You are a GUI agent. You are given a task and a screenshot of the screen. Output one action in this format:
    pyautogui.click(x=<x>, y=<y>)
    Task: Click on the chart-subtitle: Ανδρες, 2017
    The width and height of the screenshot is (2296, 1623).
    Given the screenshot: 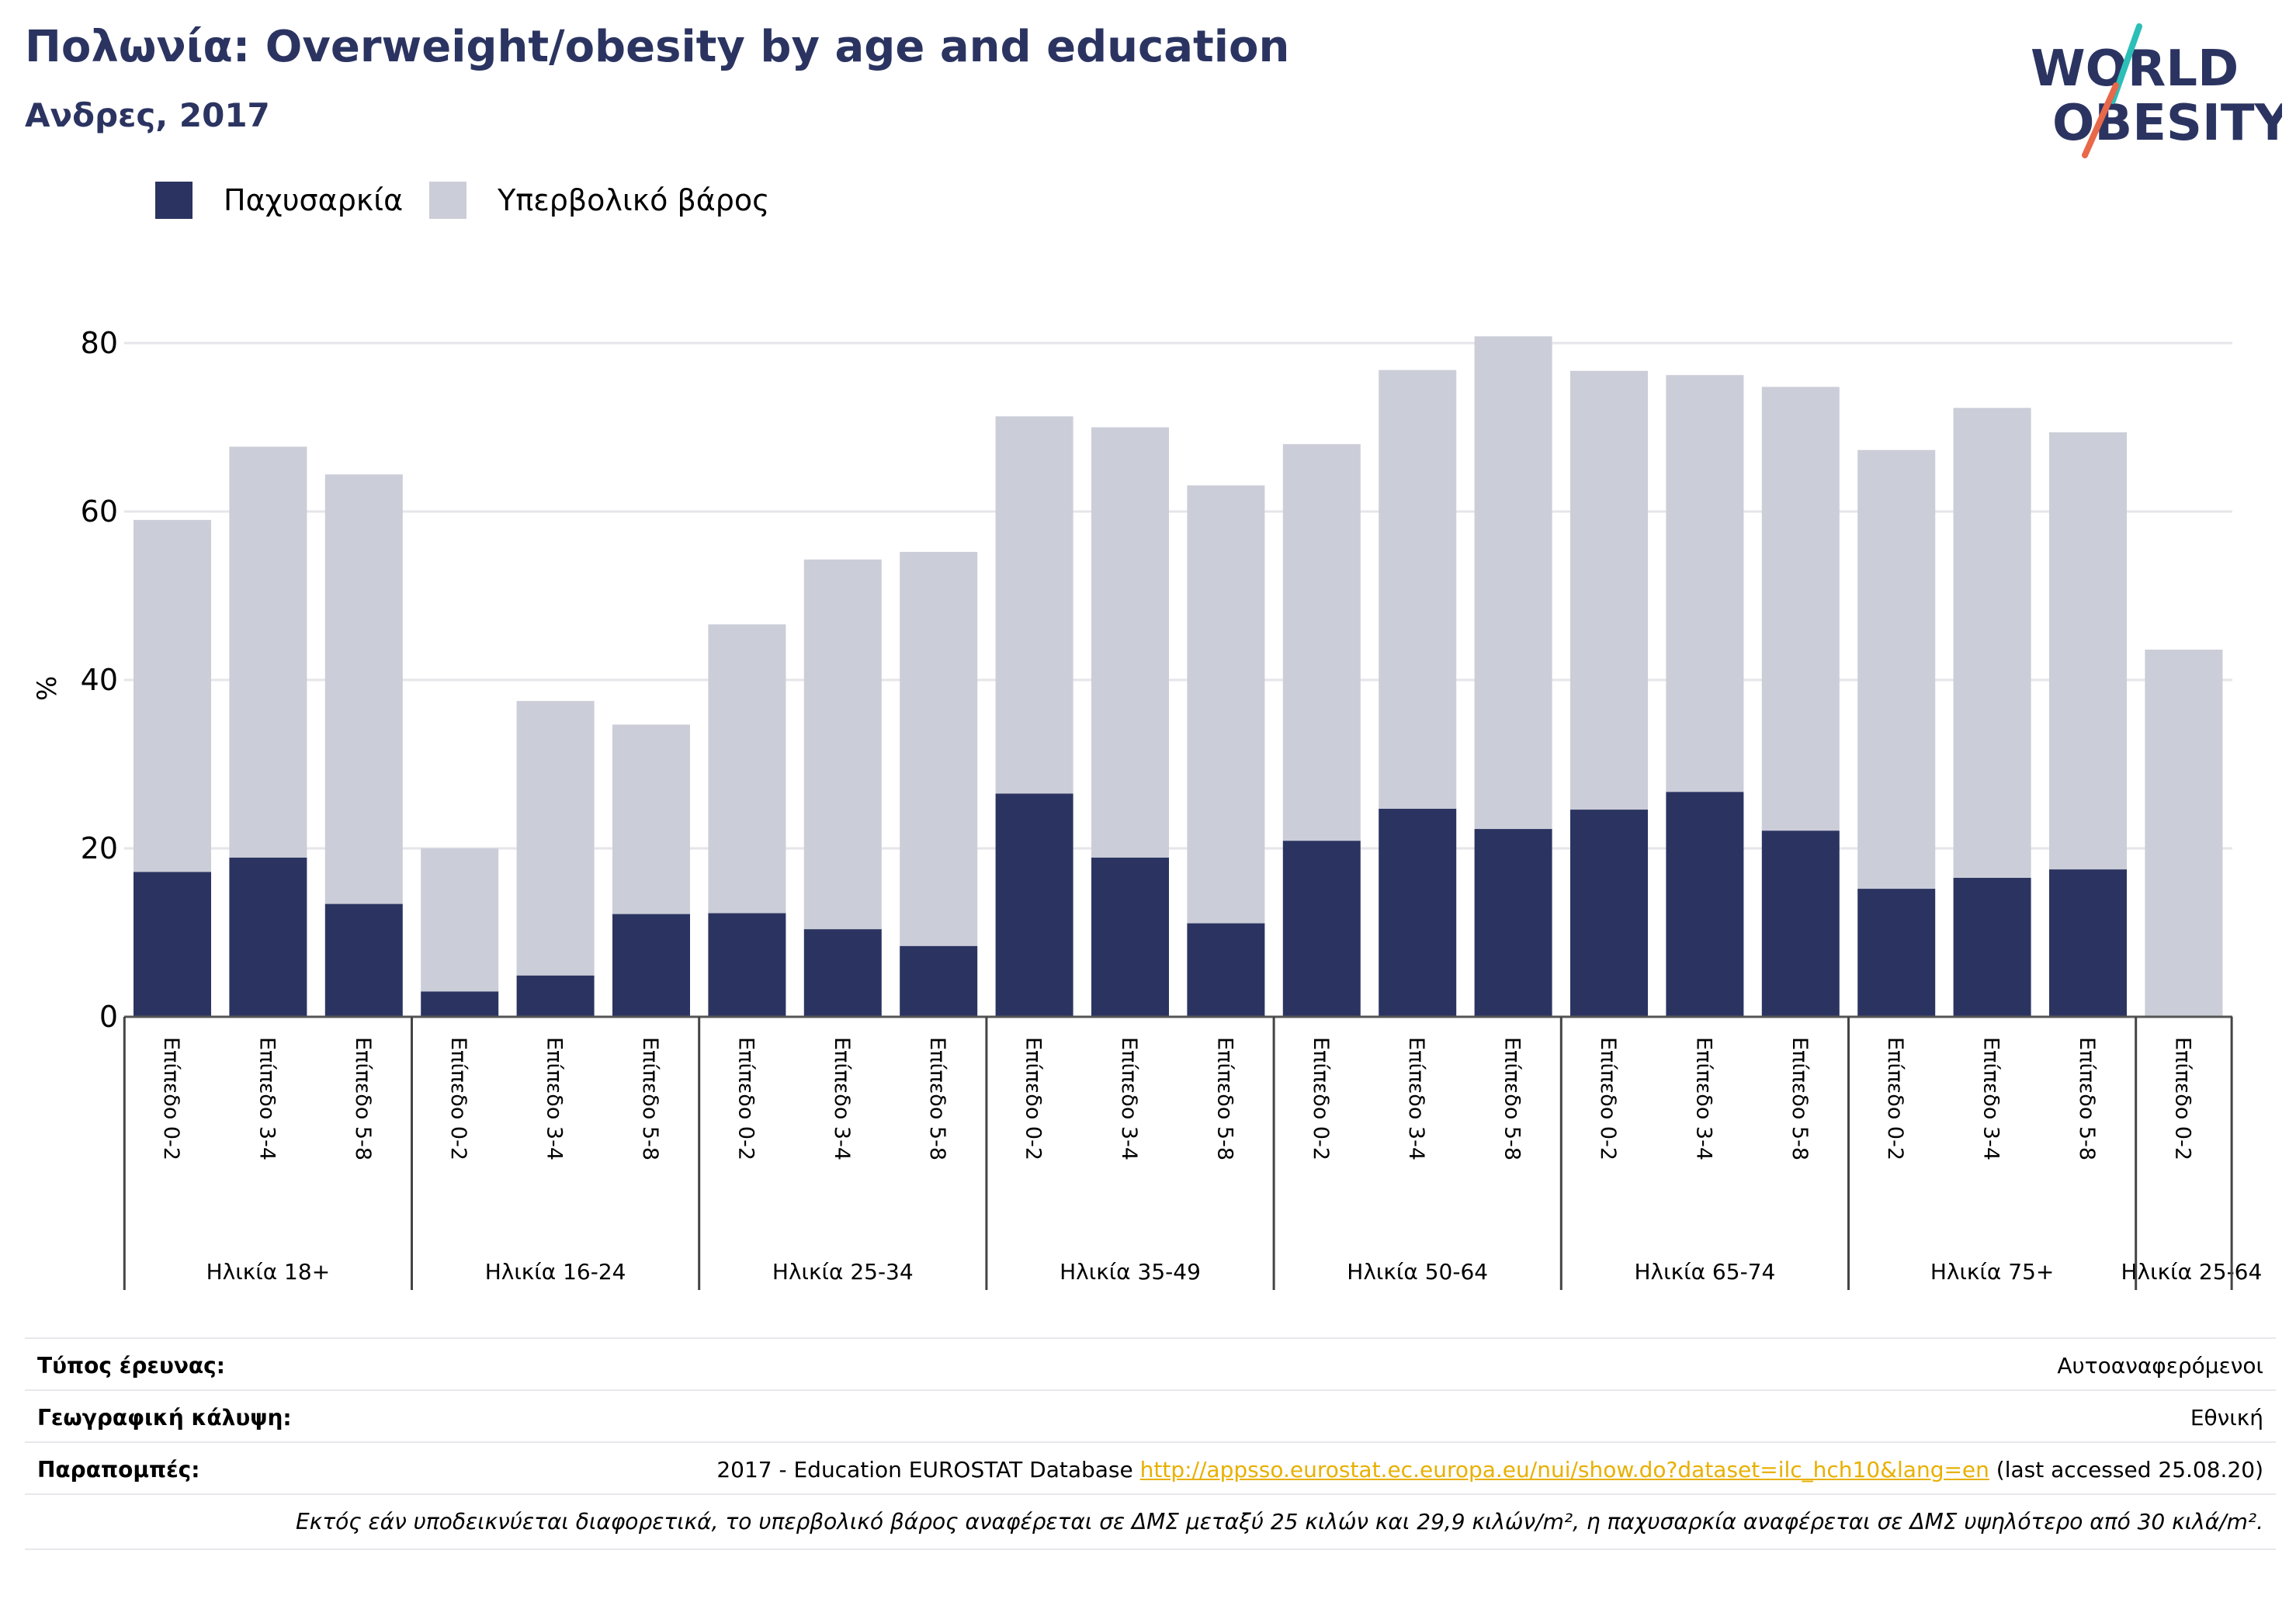 What is the action you would take?
    pyautogui.click(x=147, y=115)
    